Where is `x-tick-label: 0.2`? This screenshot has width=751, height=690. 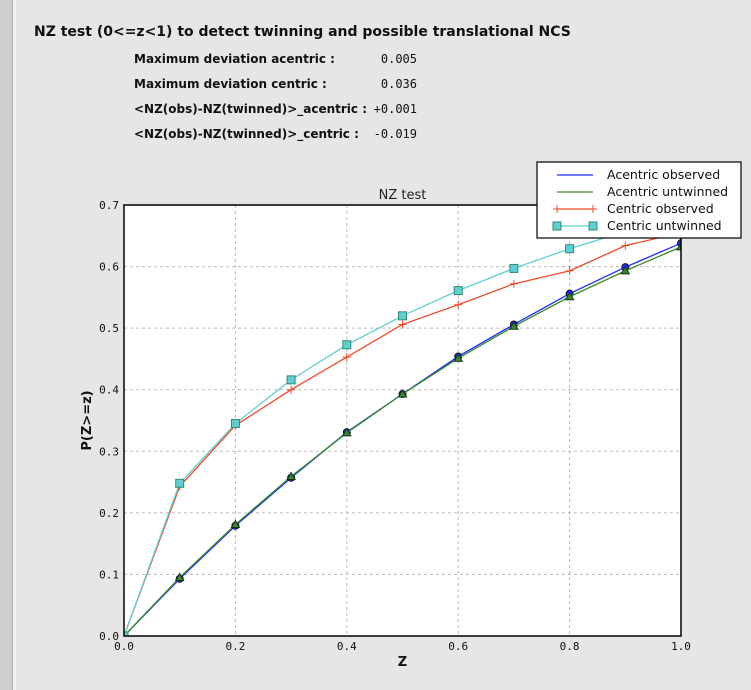
x-tick-label: 0.2 is located at coordinates (235, 646).